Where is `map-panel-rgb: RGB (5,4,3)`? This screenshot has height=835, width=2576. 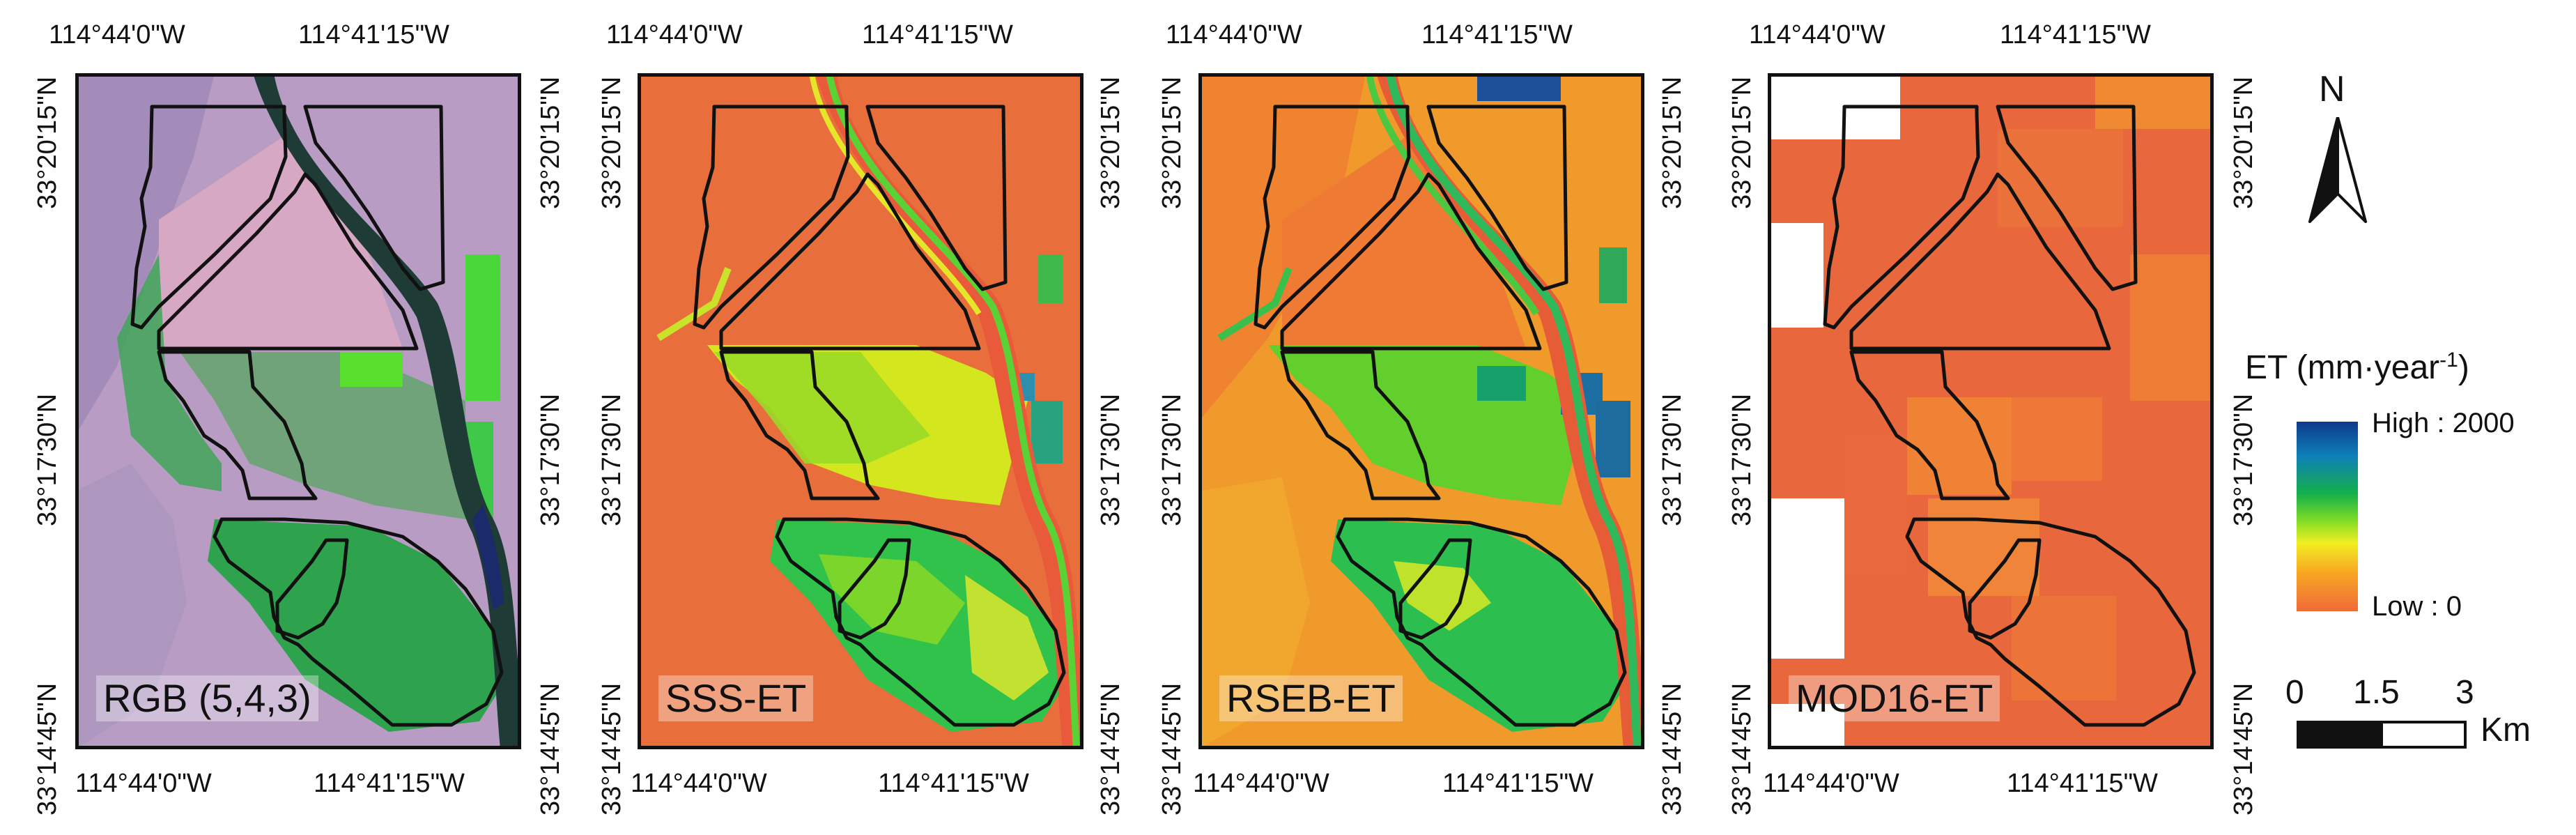
map-panel-rgb: RGB (5,4,3) is located at coordinates (298, 411).